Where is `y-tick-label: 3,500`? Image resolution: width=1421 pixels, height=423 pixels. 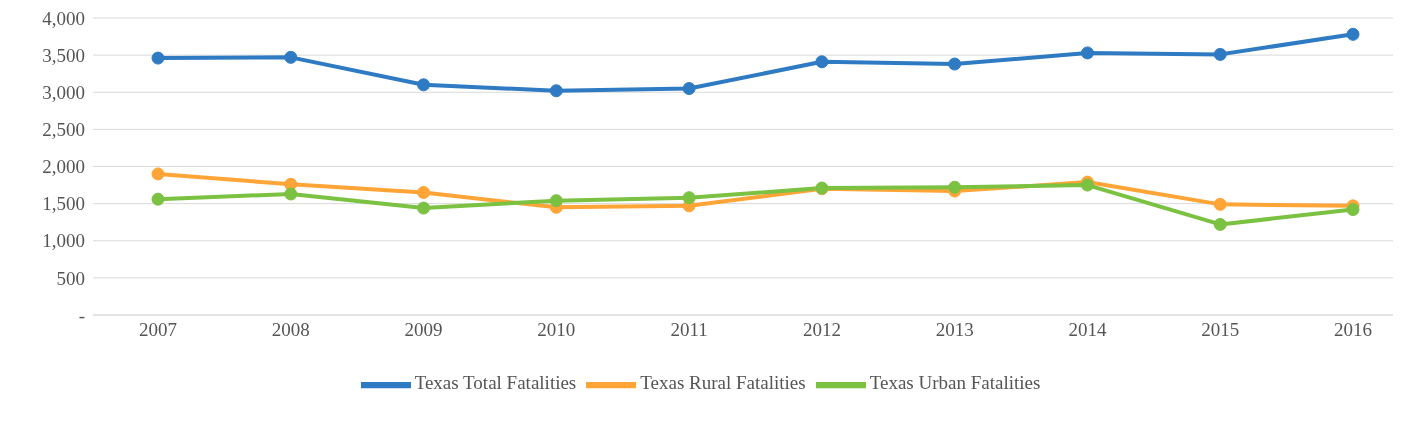 y-tick-label: 3,500 is located at coordinates (63, 55).